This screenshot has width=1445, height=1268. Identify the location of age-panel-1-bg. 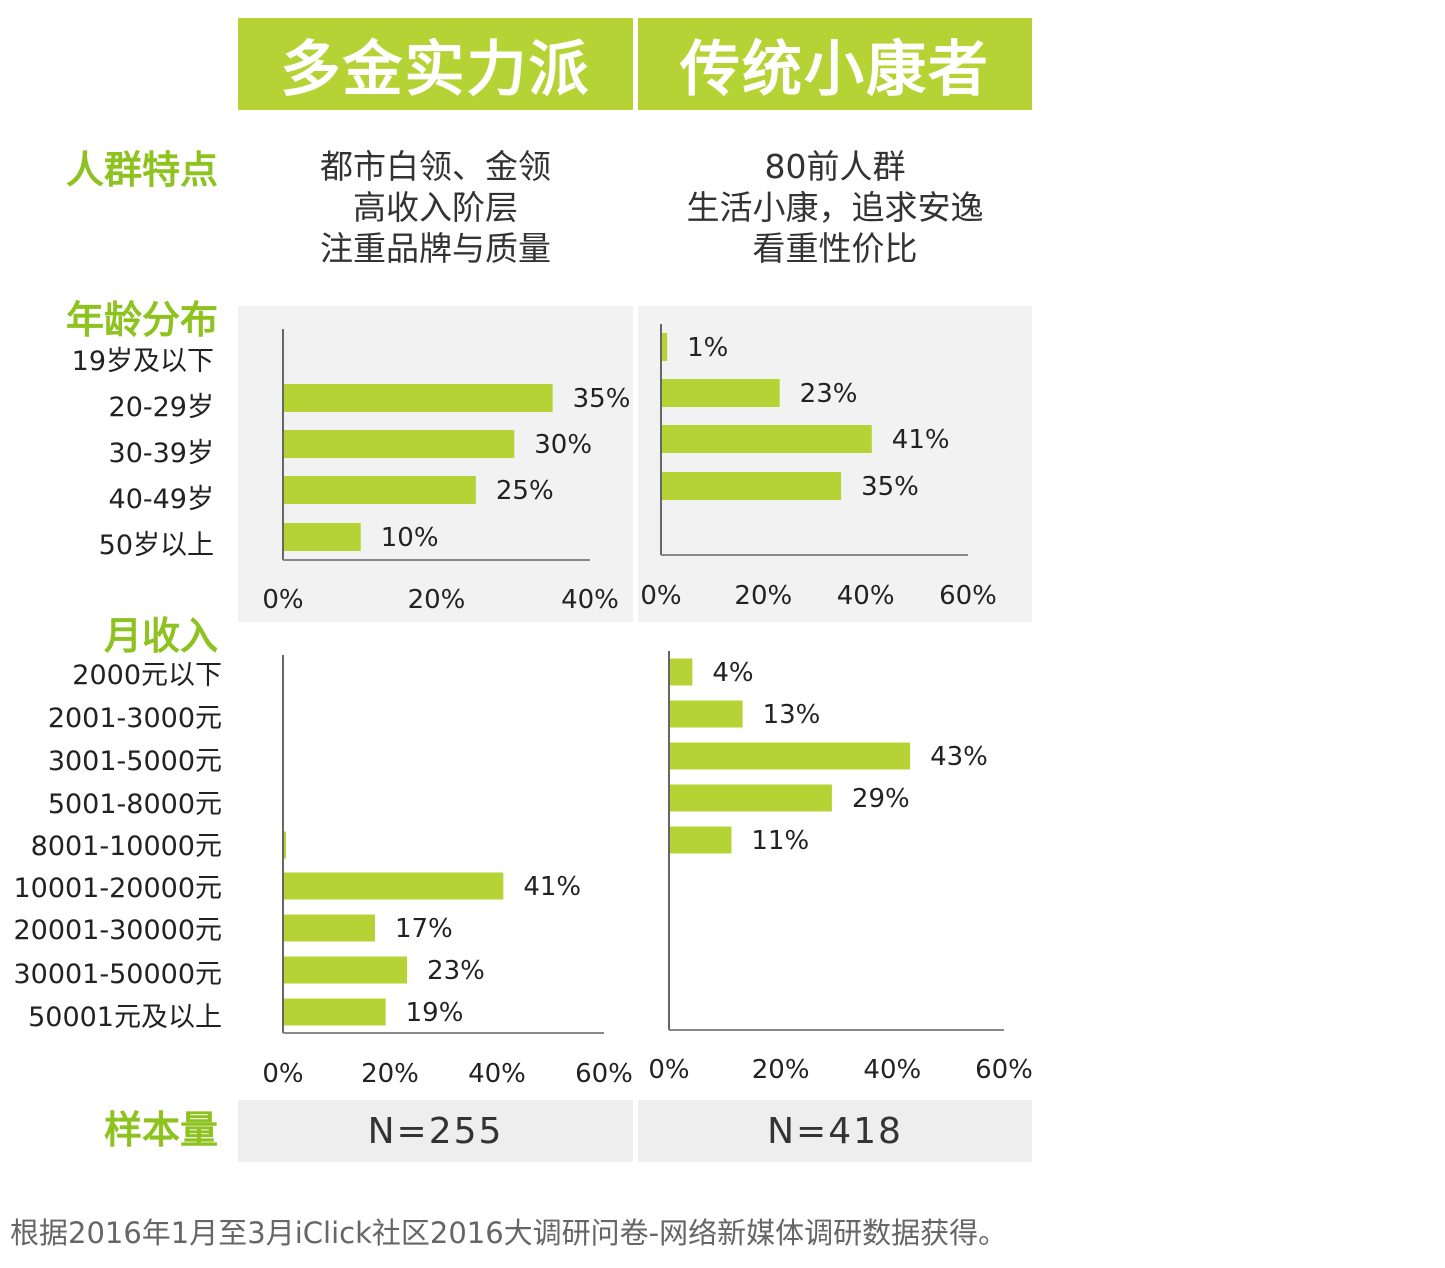
(435, 464).